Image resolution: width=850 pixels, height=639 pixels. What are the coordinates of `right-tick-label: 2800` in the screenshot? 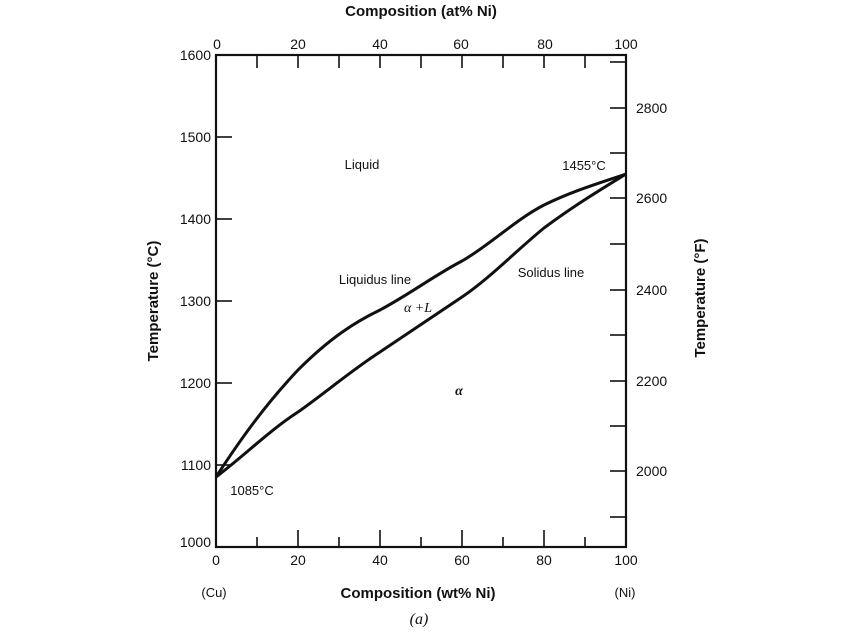 It's located at (651, 108).